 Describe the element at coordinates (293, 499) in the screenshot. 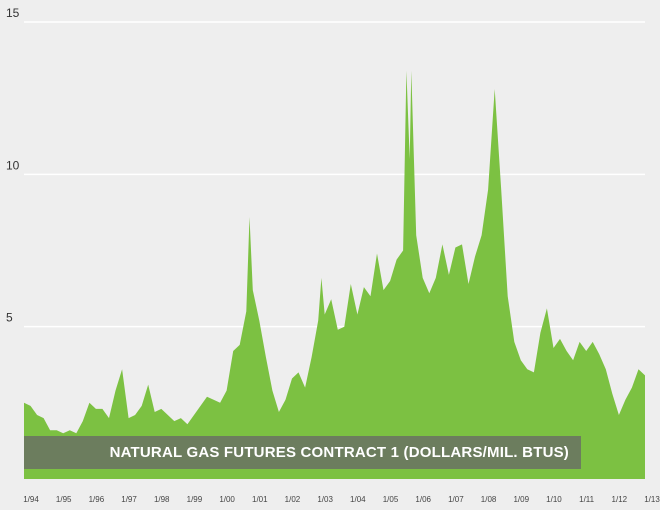

I see `x-tick-label-1-02: 1/02` at that location.